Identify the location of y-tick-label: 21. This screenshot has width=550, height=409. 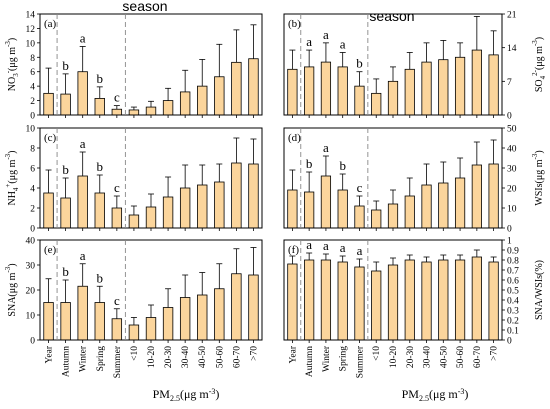
(512, 16).